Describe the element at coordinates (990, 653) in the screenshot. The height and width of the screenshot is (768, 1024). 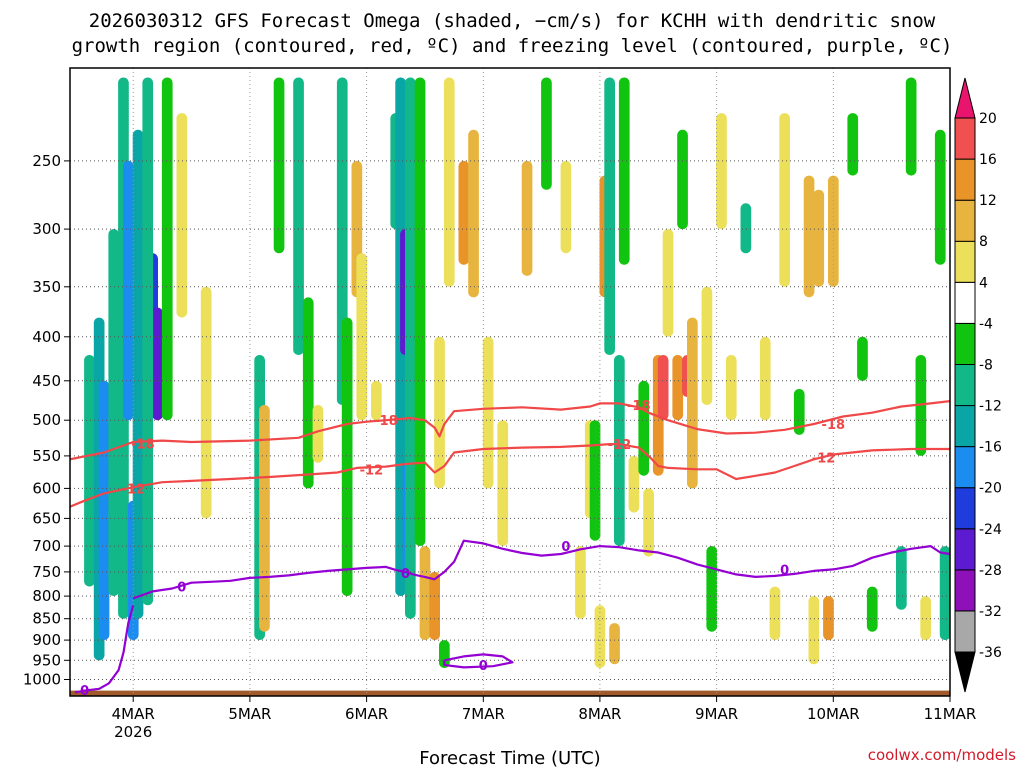
I see `colorbar-label-0: -36` at that location.